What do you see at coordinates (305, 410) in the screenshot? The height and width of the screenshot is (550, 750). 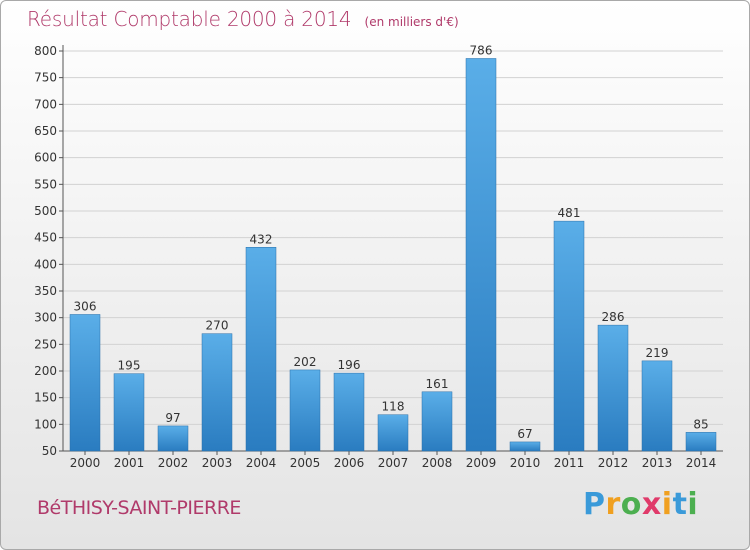 I see `bar-2005` at bounding box center [305, 410].